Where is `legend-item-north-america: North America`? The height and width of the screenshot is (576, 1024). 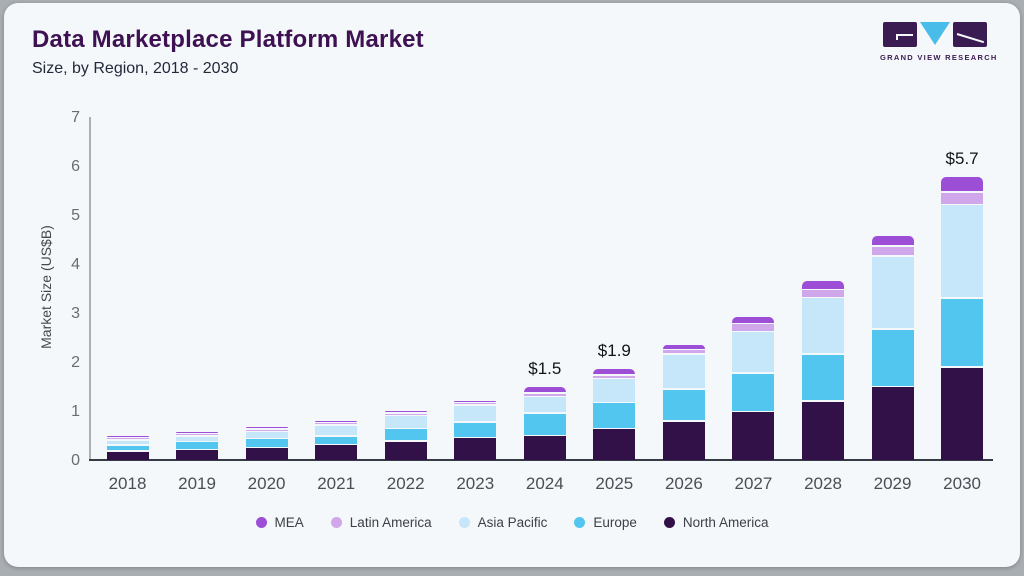 legend-item-north-america: North America is located at coordinates (716, 522).